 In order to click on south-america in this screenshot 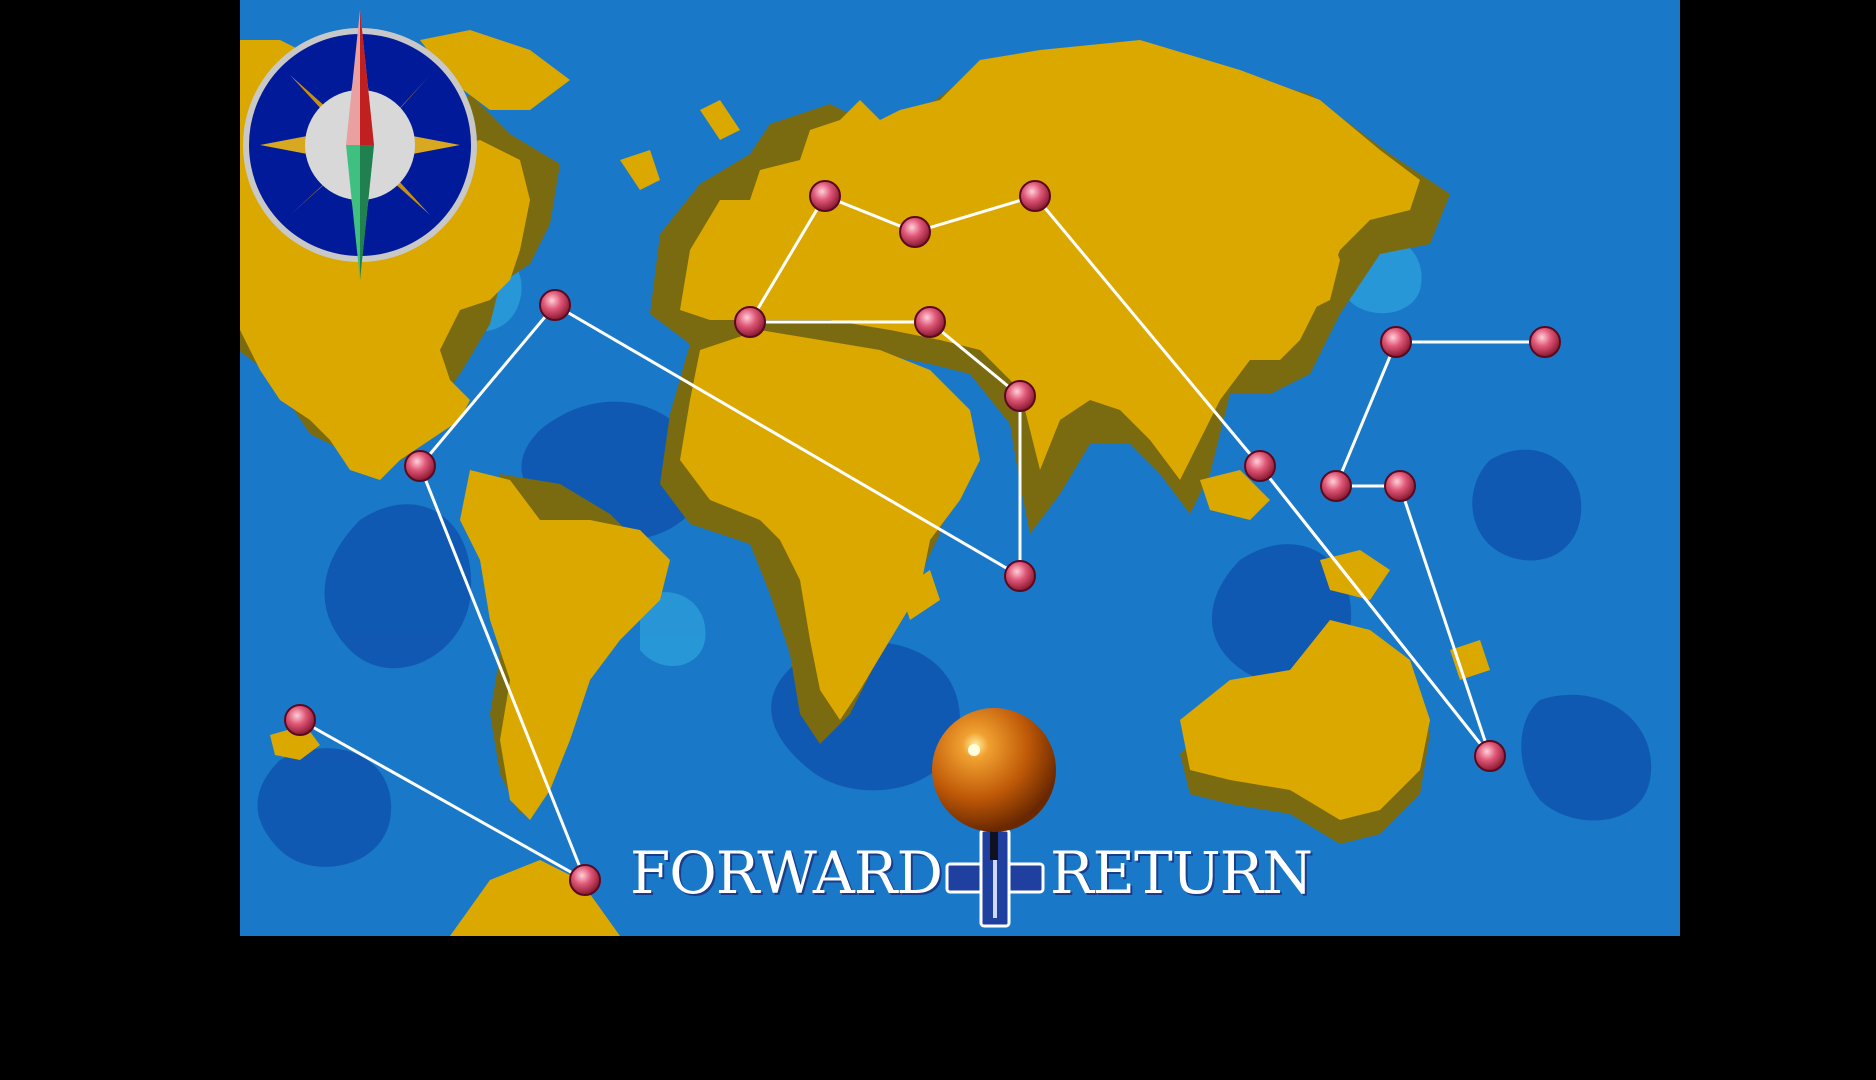, I will do `click(565, 645)`.